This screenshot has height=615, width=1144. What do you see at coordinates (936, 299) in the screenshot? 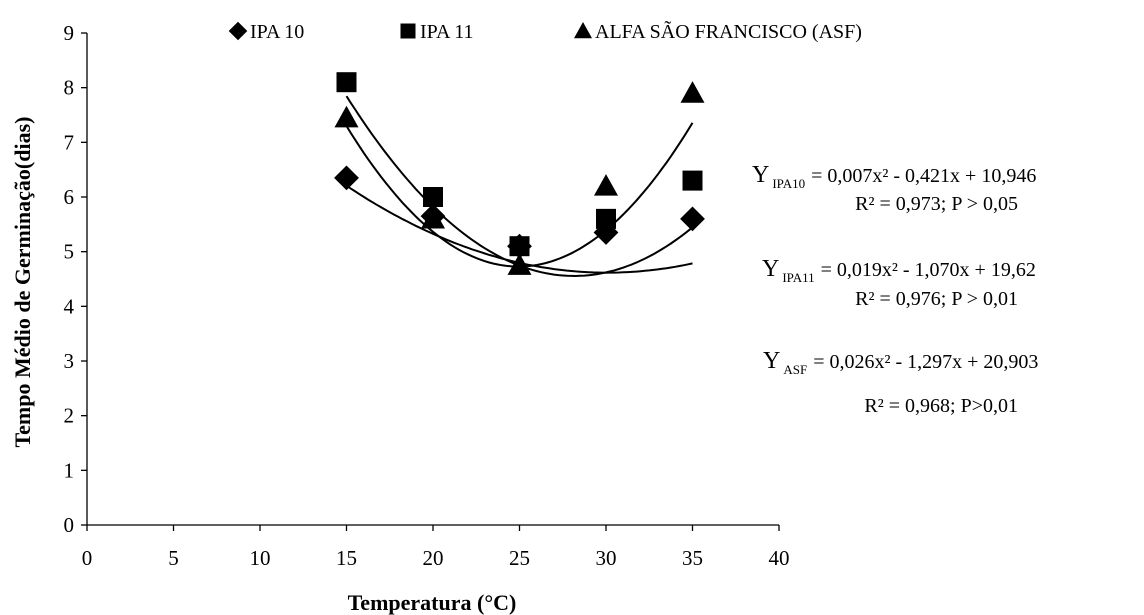
I see `equation-stats: R² = 0,976; P > 0,01` at bounding box center [936, 299].